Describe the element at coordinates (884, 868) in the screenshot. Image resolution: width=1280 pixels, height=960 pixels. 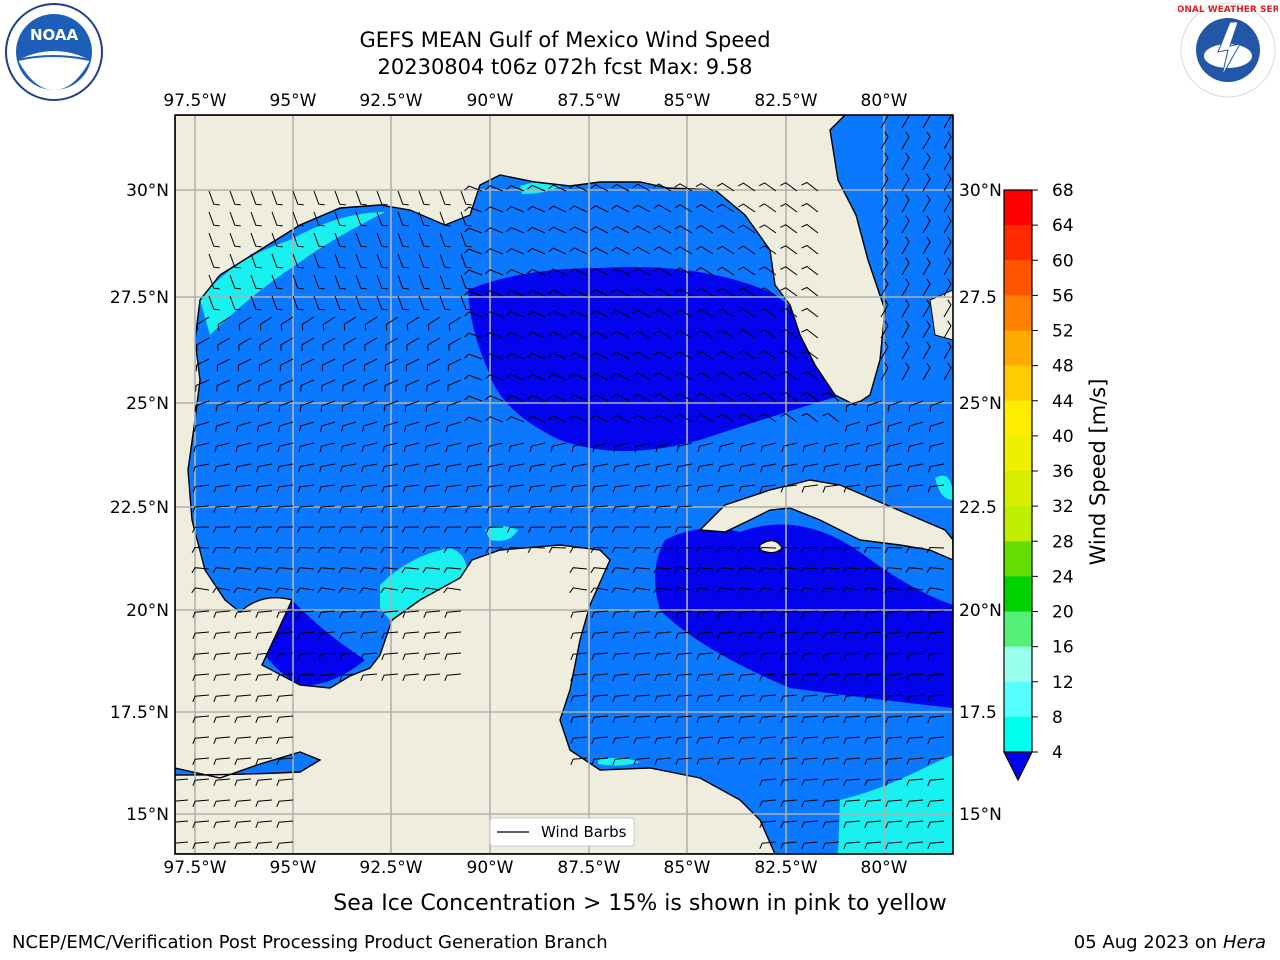
I see `lon-label: 80°W` at that location.